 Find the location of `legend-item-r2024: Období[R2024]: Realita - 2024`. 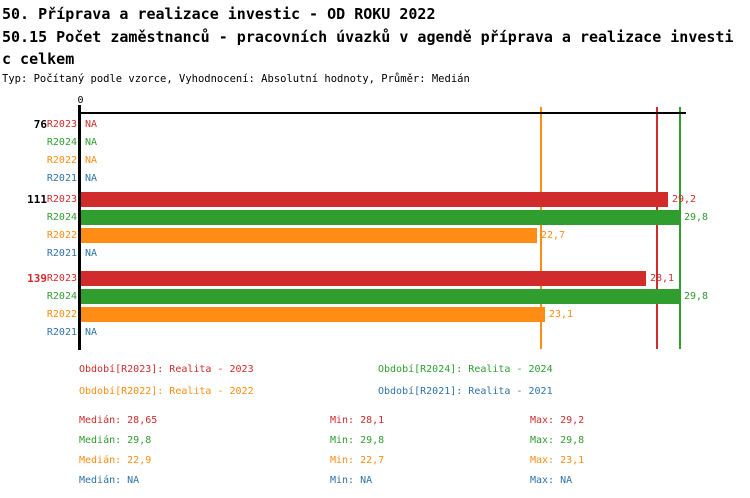

legend-item-r2024: Období[R2024]: Realita - 2024 is located at coordinates (465, 369).